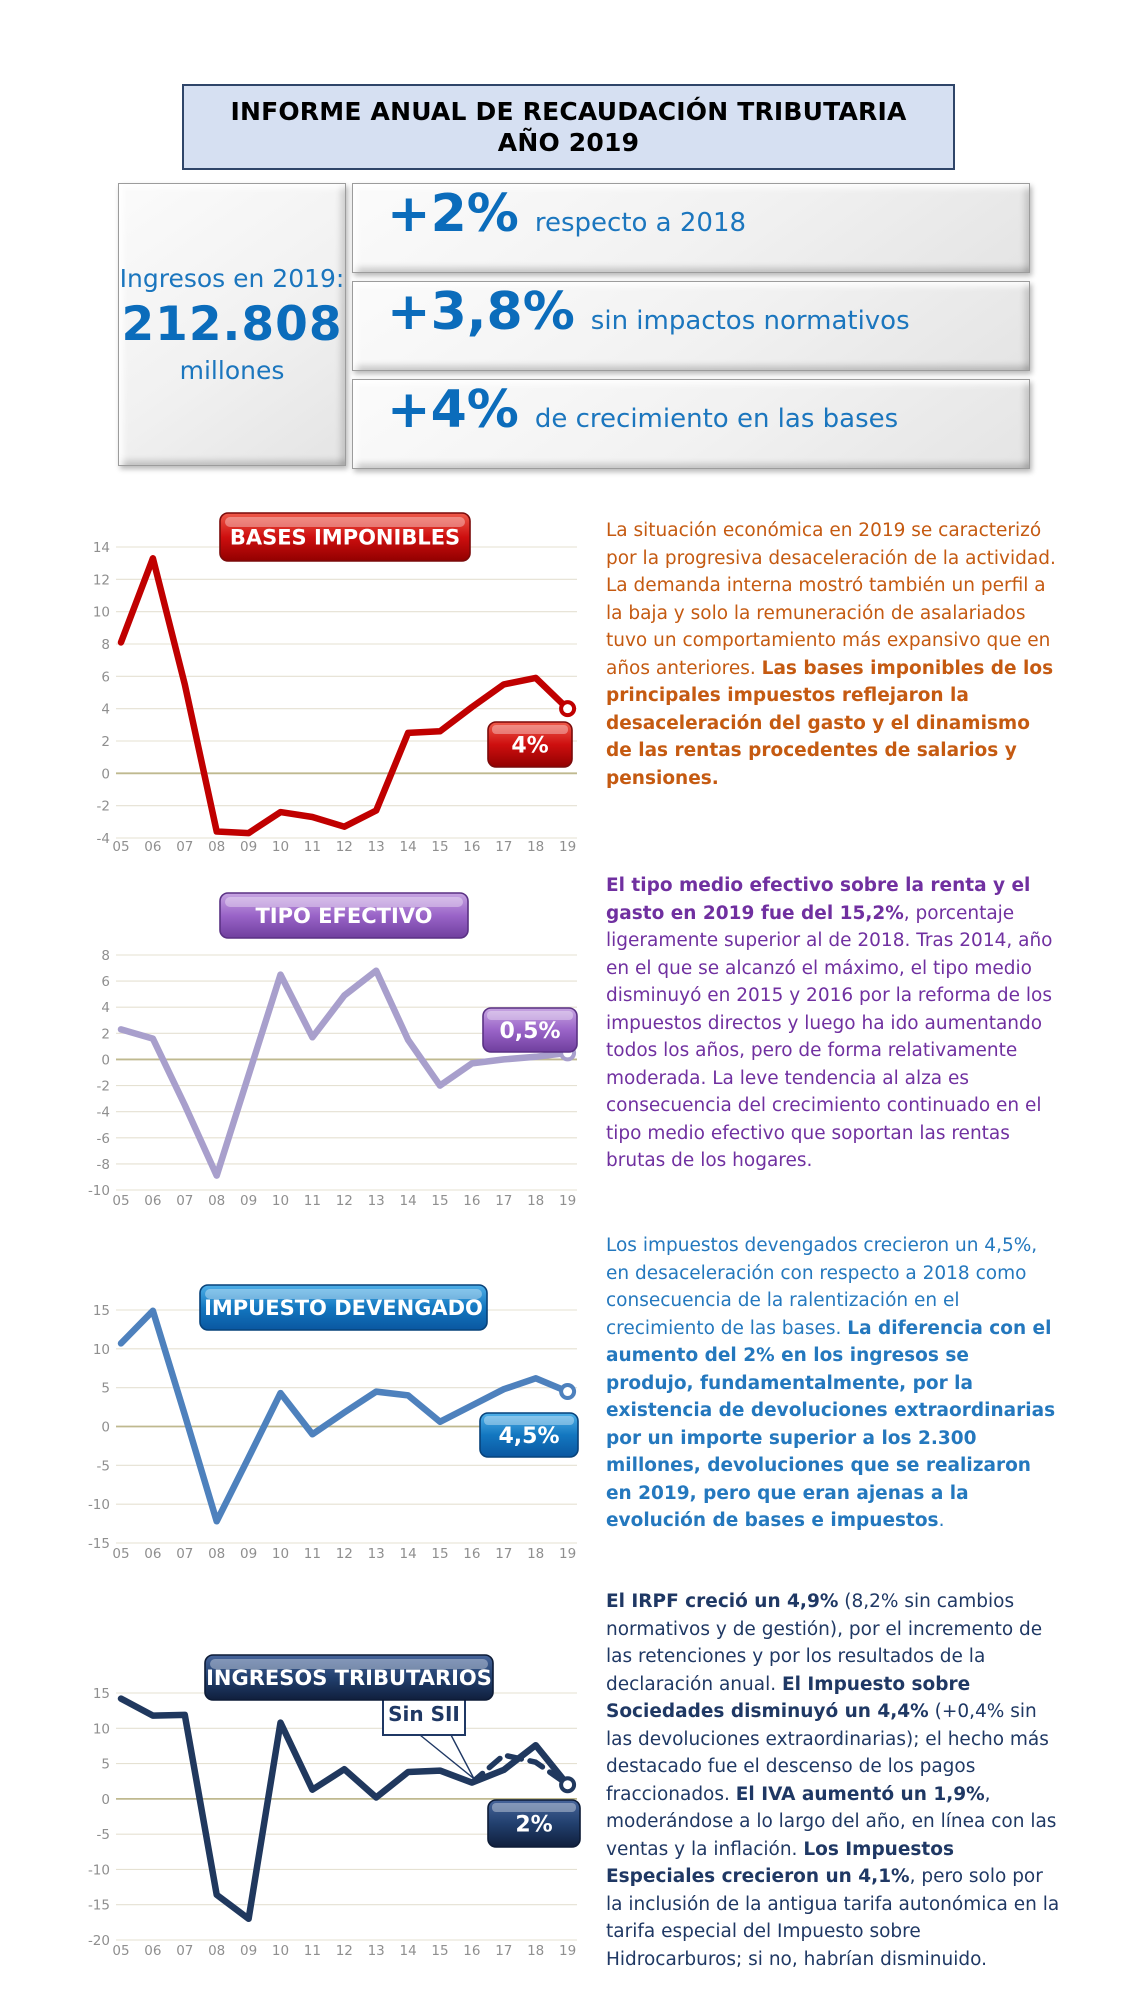 The height and width of the screenshot is (2014, 1140). What do you see at coordinates (103, 1113) in the screenshot?
I see `y-tick-label: -4` at bounding box center [103, 1113].